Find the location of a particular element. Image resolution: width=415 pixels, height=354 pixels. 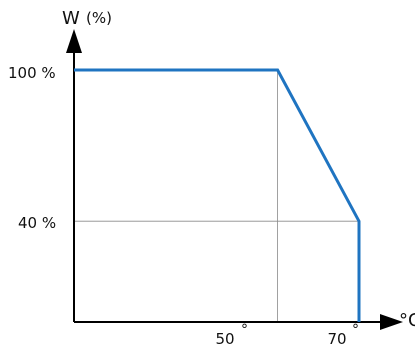

x-tick-degree-70: ° is located at coordinates (355, 330).